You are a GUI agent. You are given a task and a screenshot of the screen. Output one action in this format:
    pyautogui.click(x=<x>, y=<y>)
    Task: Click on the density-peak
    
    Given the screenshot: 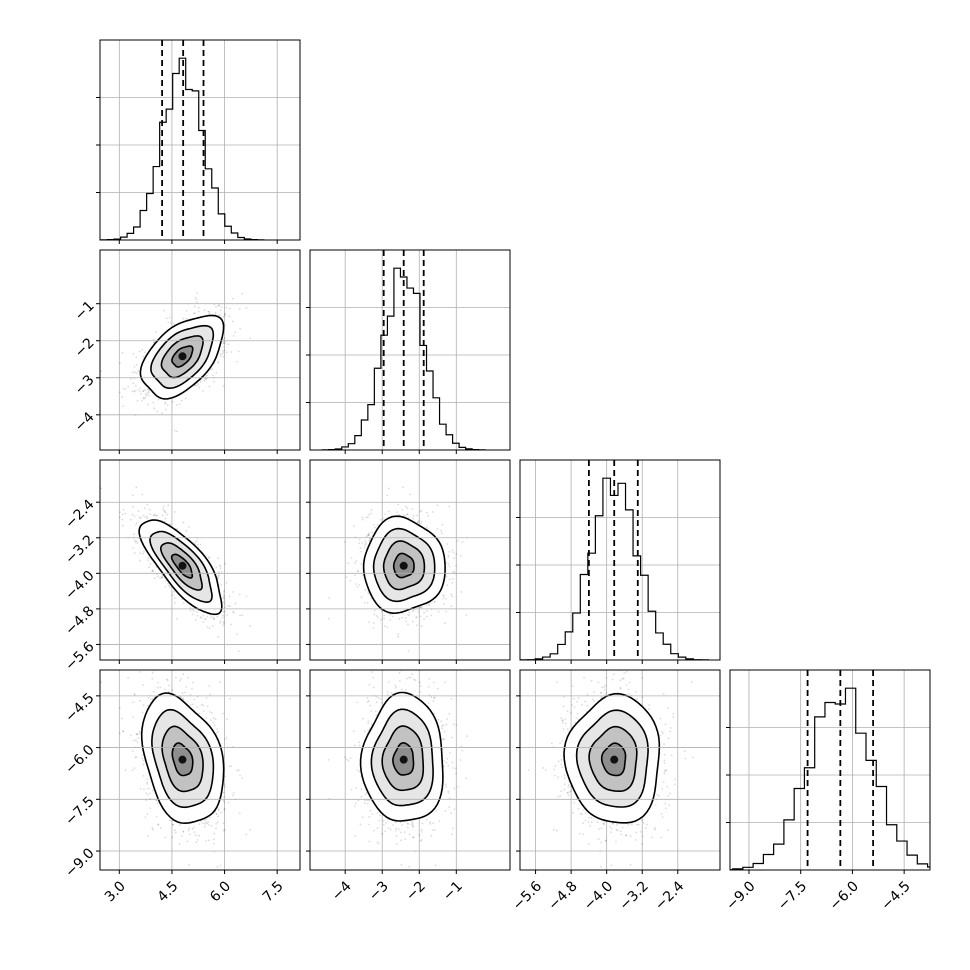 What is the action you would take?
    pyautogui.click(x=182, y=356)
    